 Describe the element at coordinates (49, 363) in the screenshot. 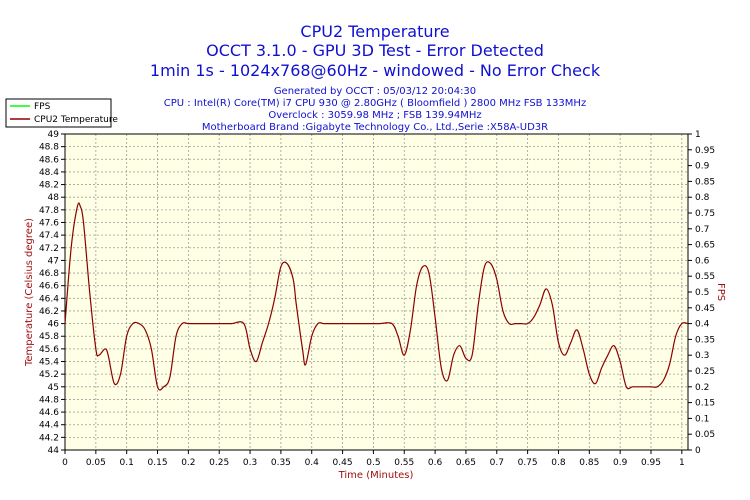

I see `y-tick-label-7: 45.4` at that location.